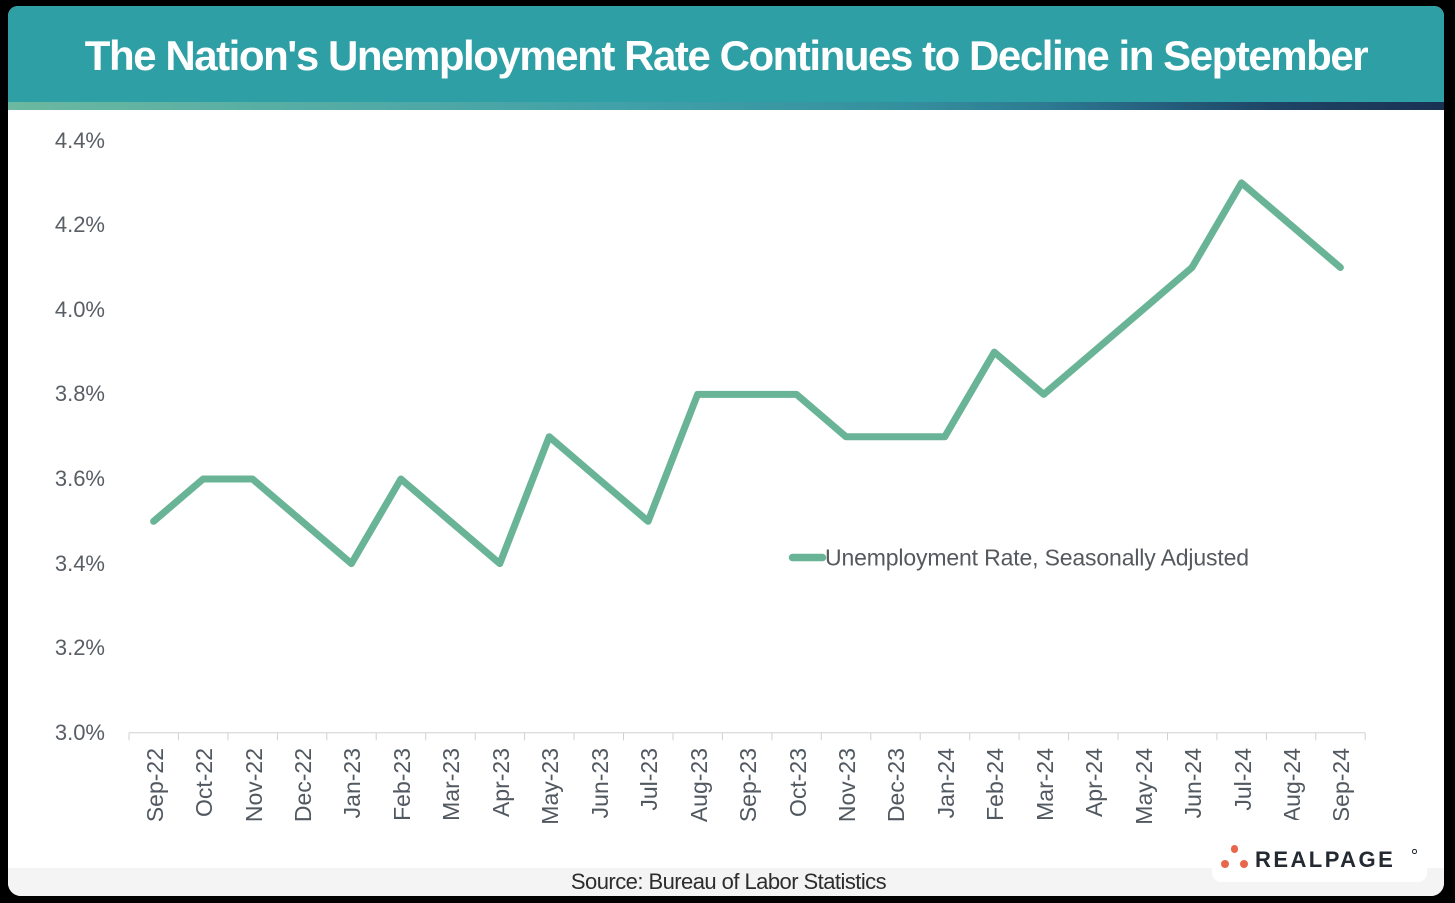 The image size is (1455, 903). What do you see at coordinates (1037, 557) in the screenshot?
I see `svg-text:Unemployment Rate, Seasonally: Unemployment Rate, Seasonally Adjusted` at bounding box center [1037, 557].